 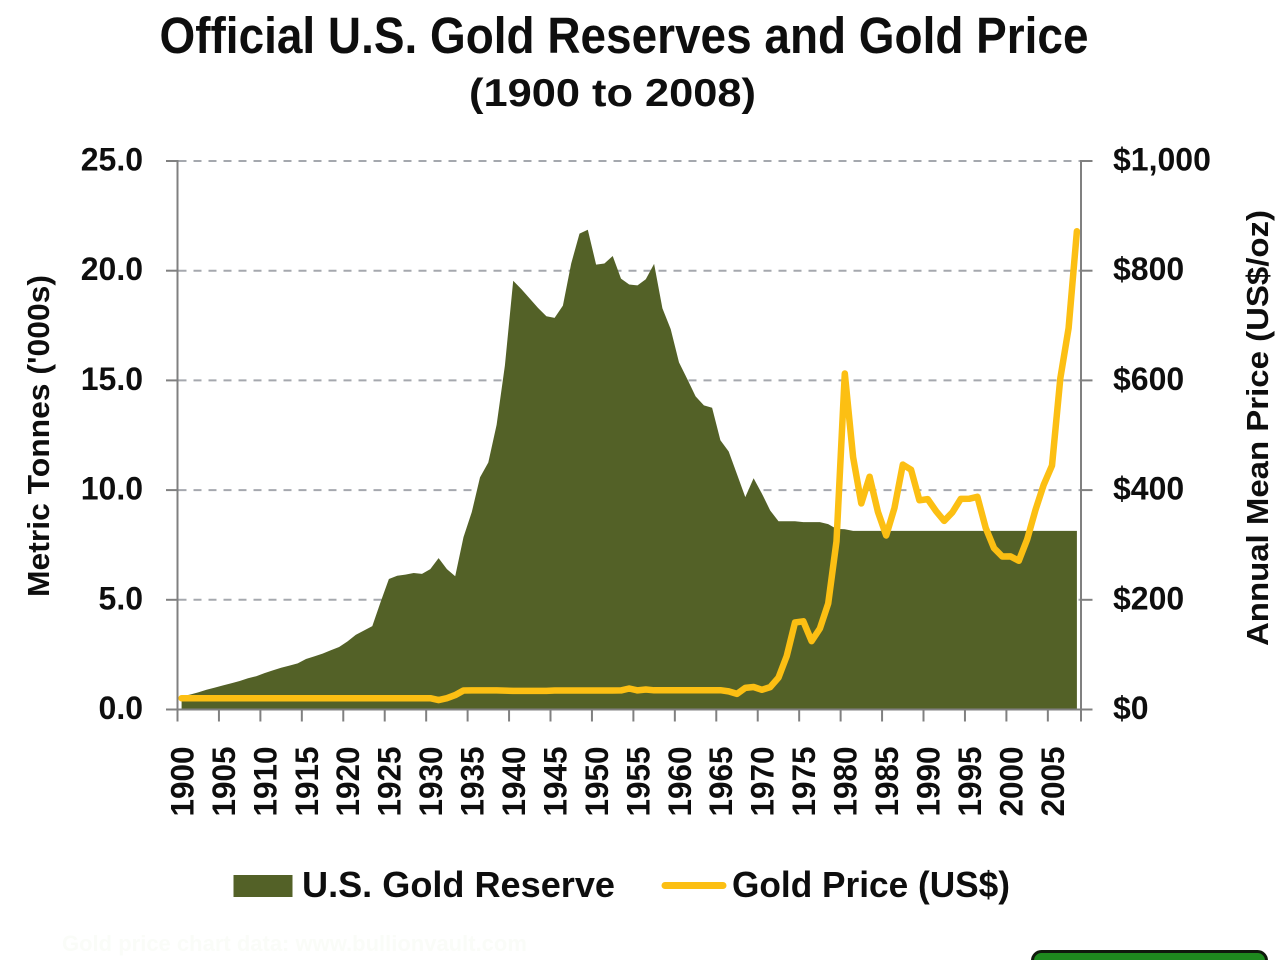 I want to click on svg-text: $600, so click(x=1148, y=379).